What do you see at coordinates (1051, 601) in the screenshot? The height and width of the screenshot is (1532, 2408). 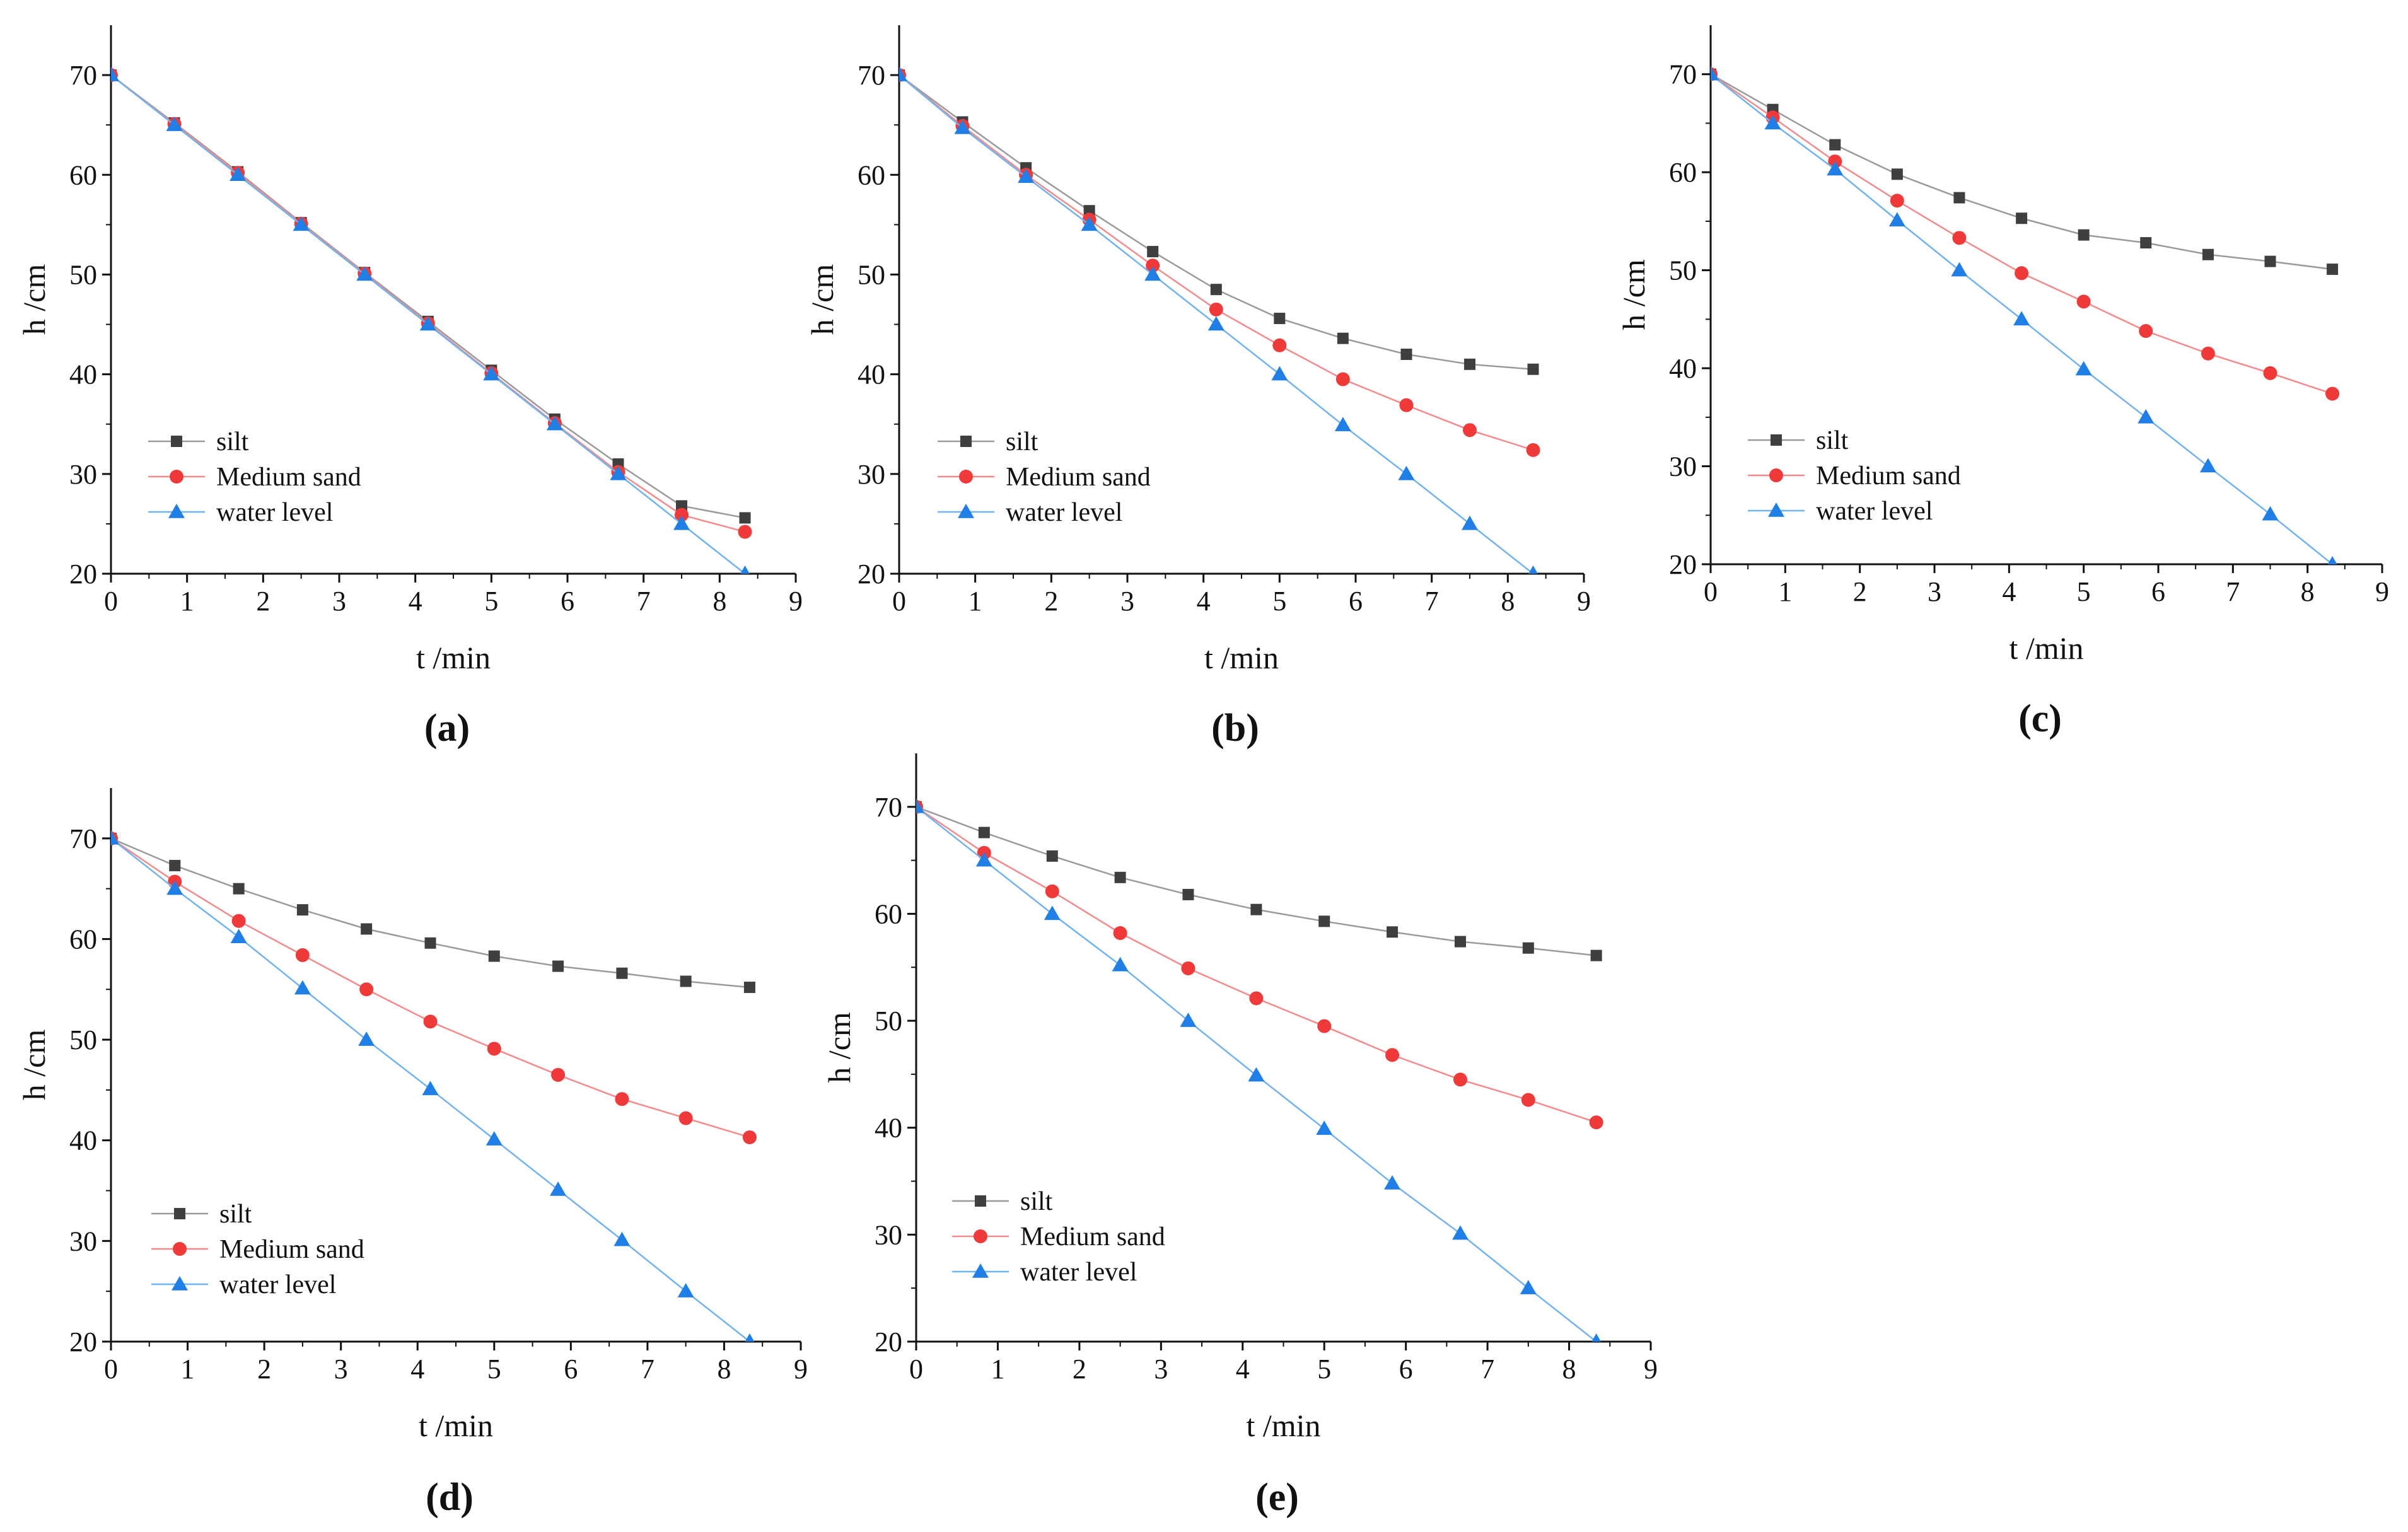 I see `x-tick-label: 2` at bounding box center [1051, 601].